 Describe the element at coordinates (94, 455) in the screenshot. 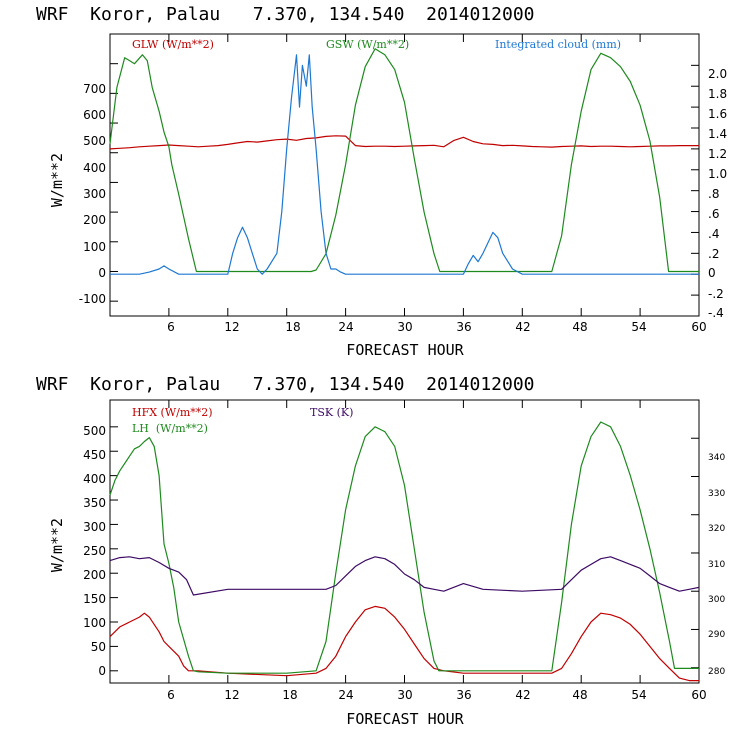

I see `y-tick-label: 450` at that location.